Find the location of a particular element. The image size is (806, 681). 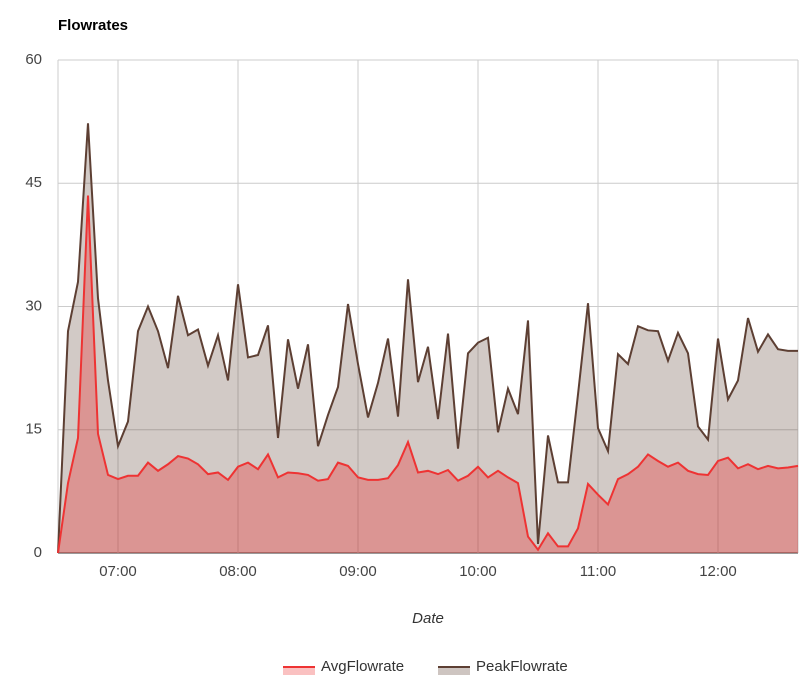

x-tick-label: 12:00 is located at coordinates (718, 571).